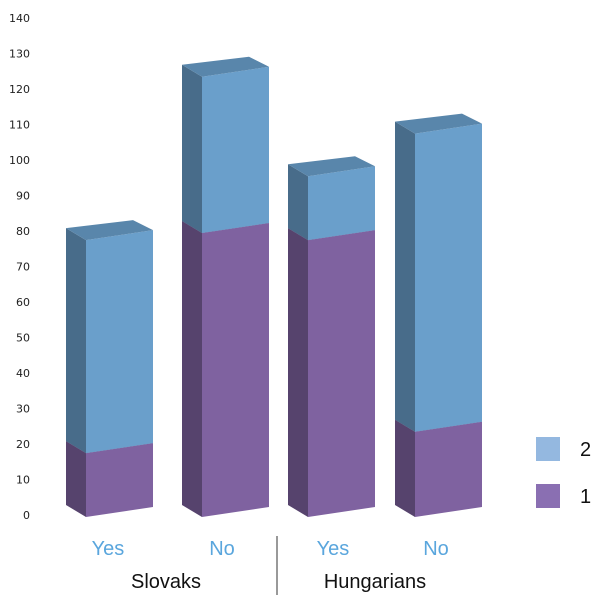 The height and width of the screenshot is (595, 593). I want to click on y-tick-label: 20, so click(23, 444).